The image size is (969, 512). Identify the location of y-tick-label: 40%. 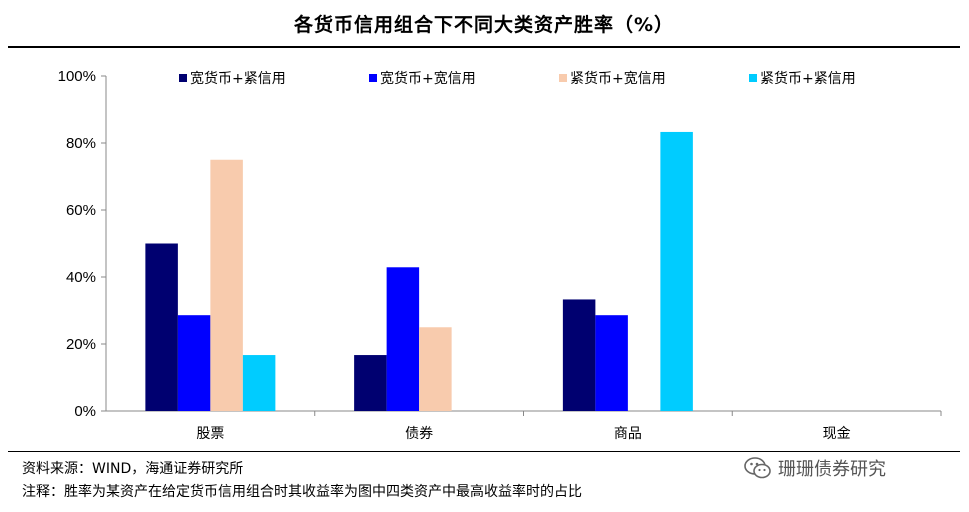
(81, 277).